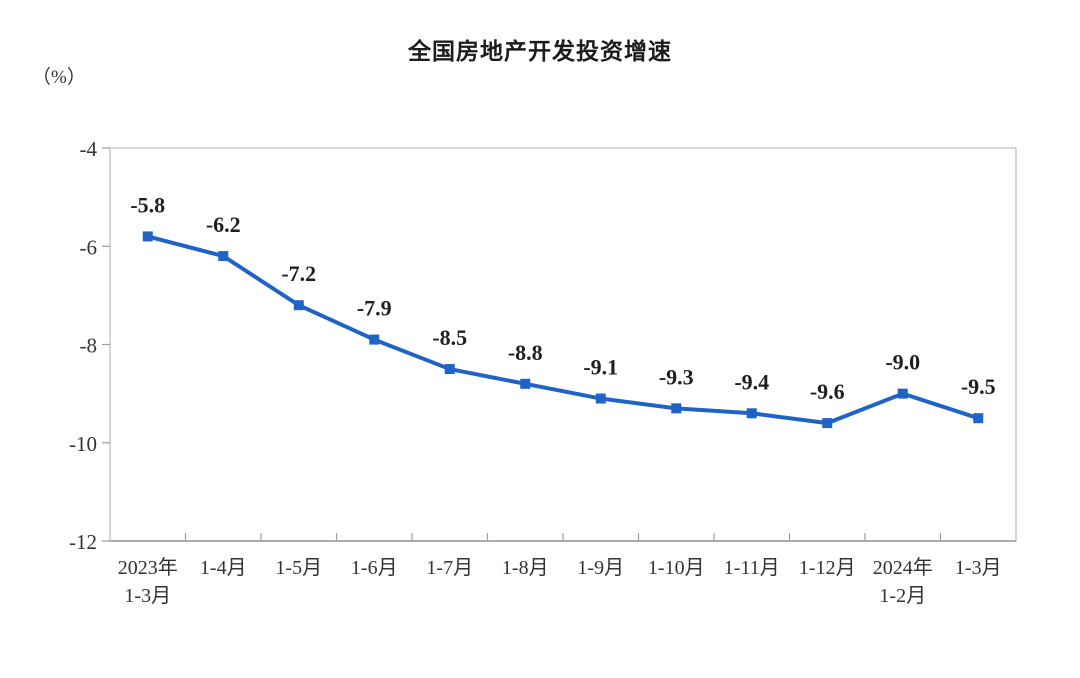  What do you see at coordinates (83, 444) in the screenshot?
I see `y-tick-label: -10` at bounding box center [83, 444].